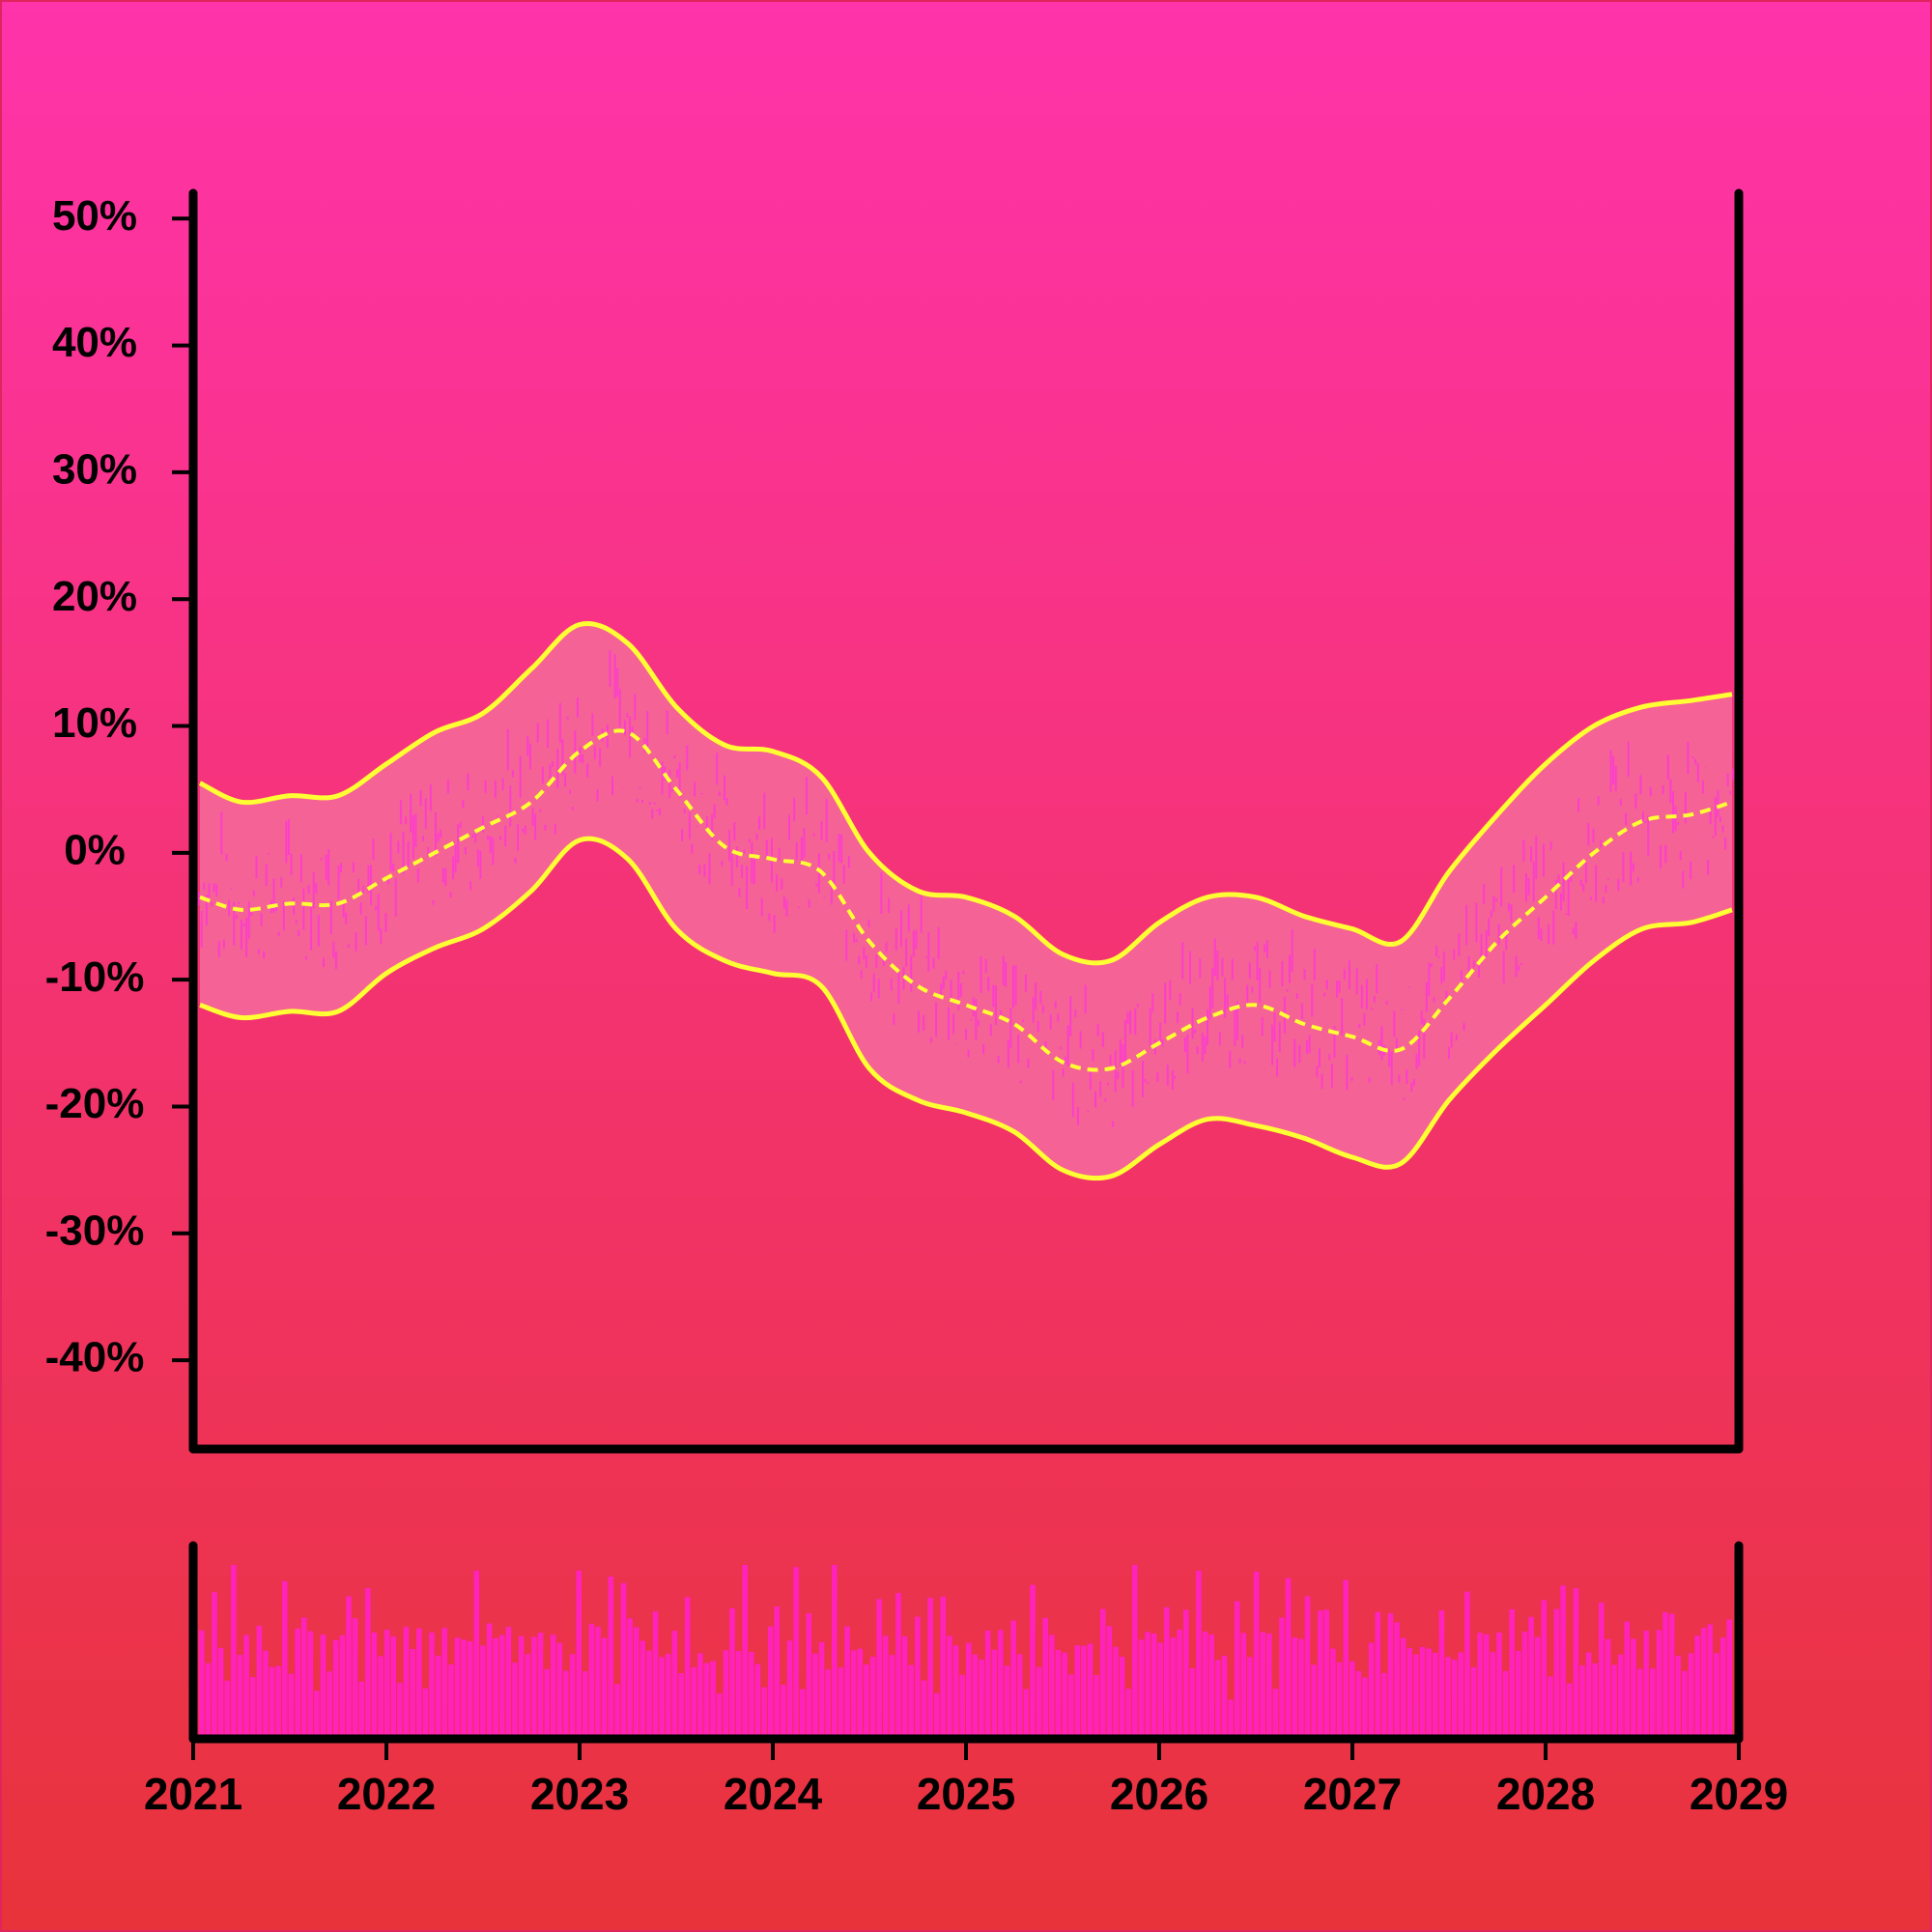 The image size is (1932, 1932). Describe the element at coordinates (182, 789) in the screenshot. I see `y-tick-marks` at that location.